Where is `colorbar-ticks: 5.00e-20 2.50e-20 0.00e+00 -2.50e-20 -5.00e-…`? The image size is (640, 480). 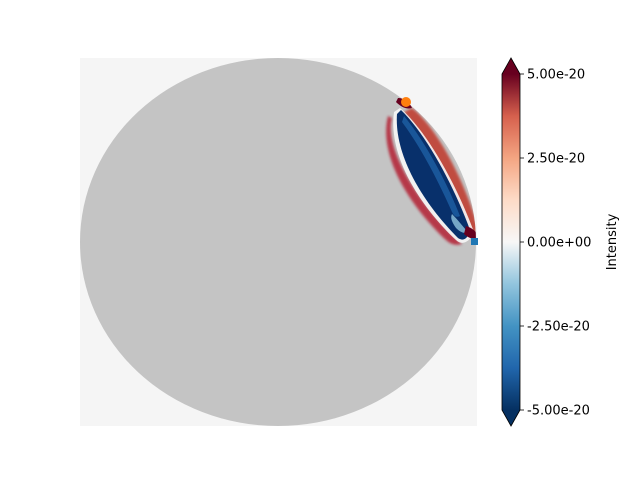
colorbar-ticks: 5.00e-20 2.50e-20 0.00e+00 -2.50e-20 -5.00e-… is located at coordinates (555, 243).